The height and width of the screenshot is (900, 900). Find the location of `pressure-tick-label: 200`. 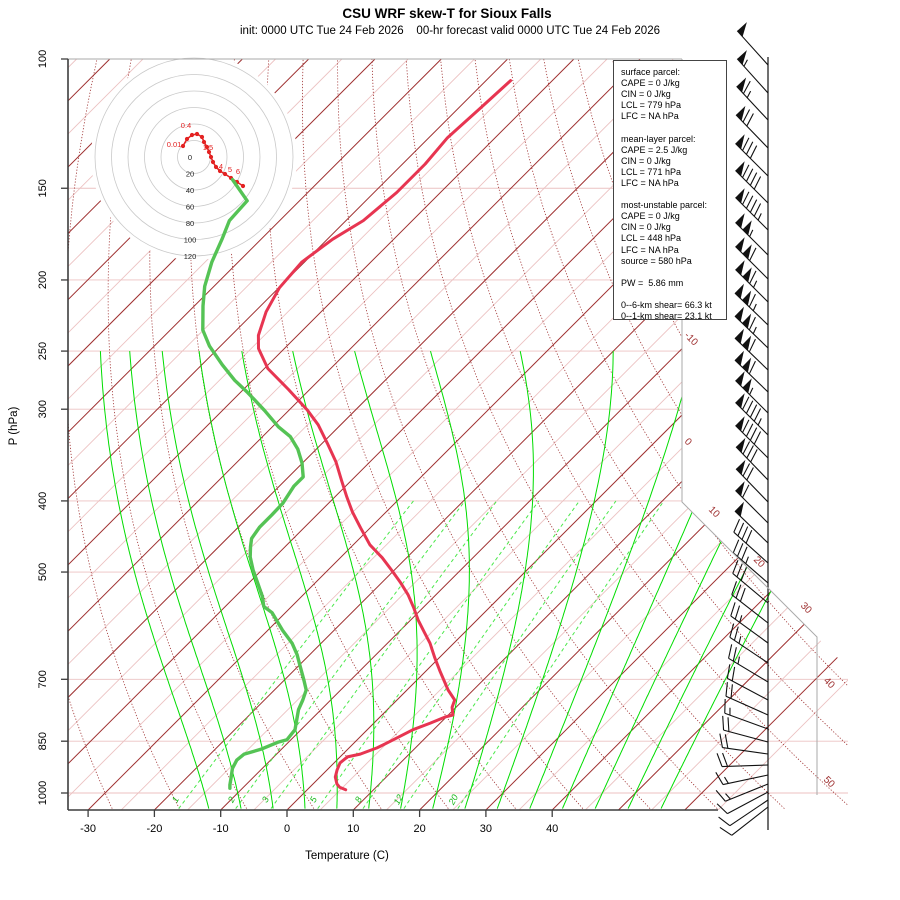

pressure-tick-label: 200 is located at coordinates (43, 280).